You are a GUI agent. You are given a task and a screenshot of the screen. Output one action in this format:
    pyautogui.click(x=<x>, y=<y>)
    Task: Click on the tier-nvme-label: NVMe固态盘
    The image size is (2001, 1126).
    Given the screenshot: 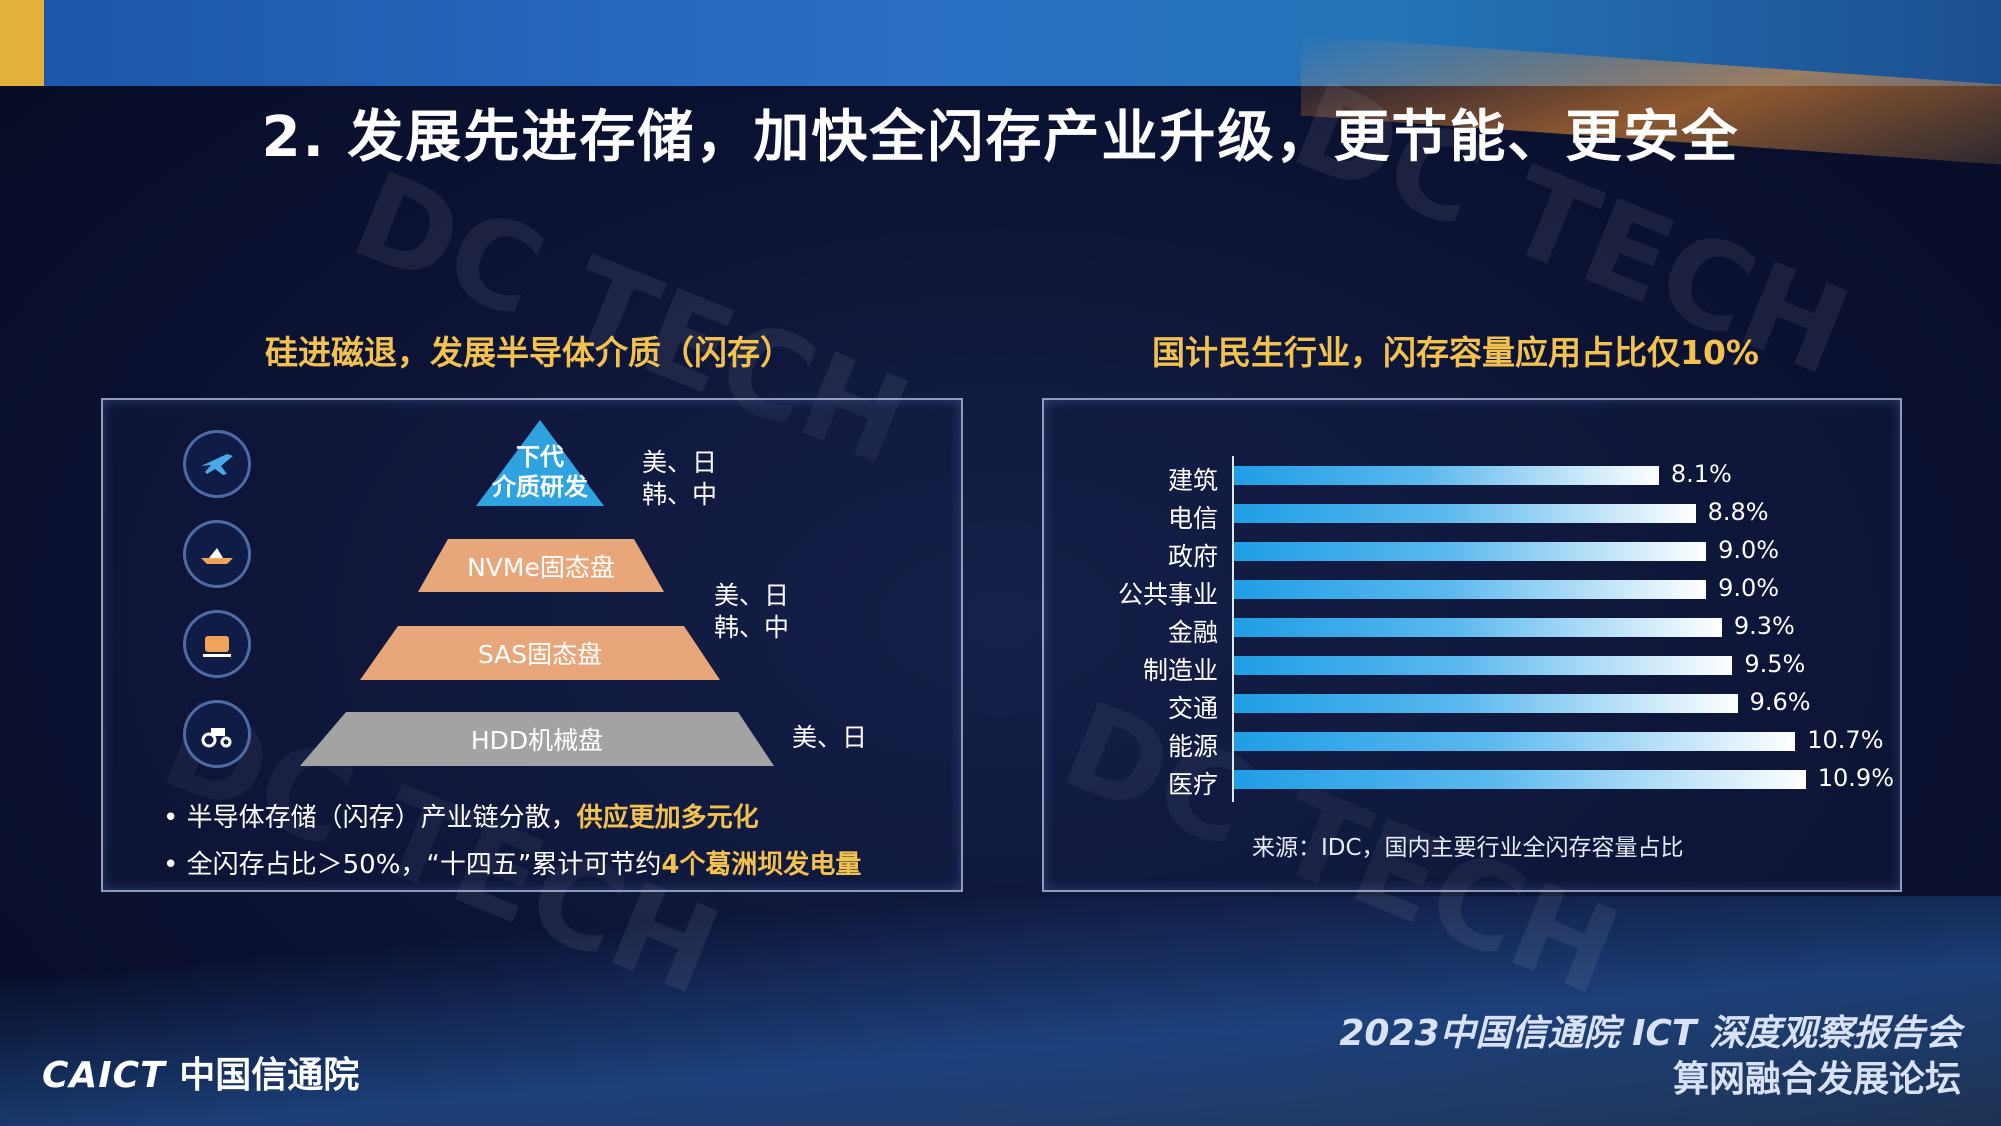 What is the action you would take?
    pyautogui.click(x=541, y=567)
    